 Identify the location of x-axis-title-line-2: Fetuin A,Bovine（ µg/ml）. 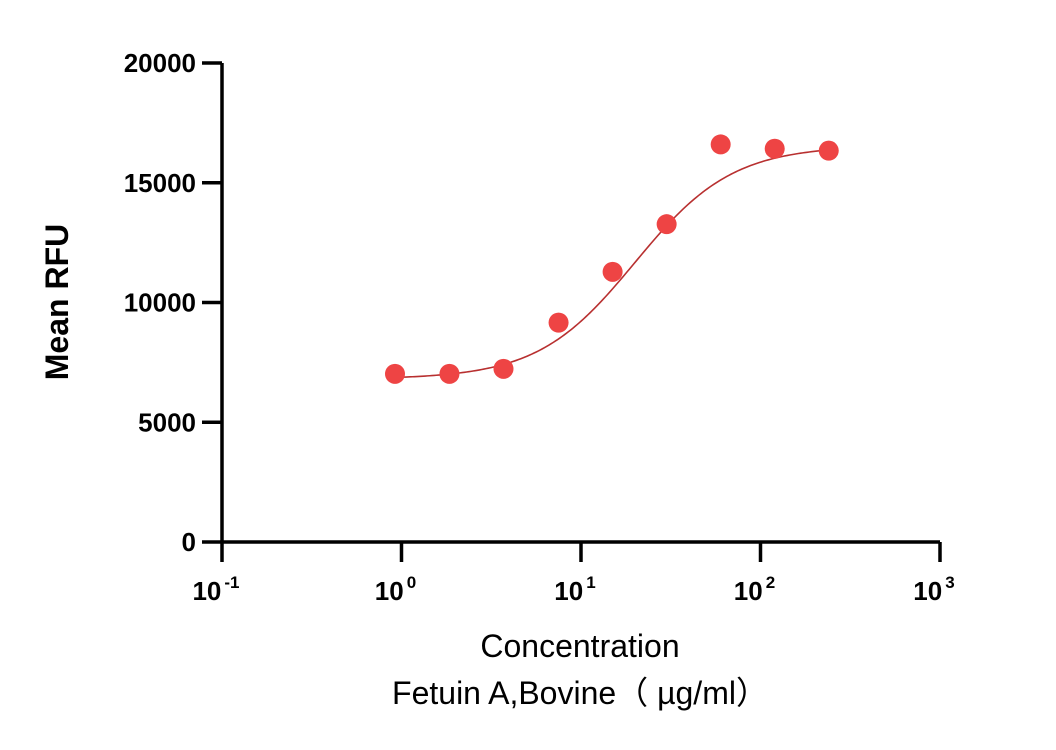
(580, 693).